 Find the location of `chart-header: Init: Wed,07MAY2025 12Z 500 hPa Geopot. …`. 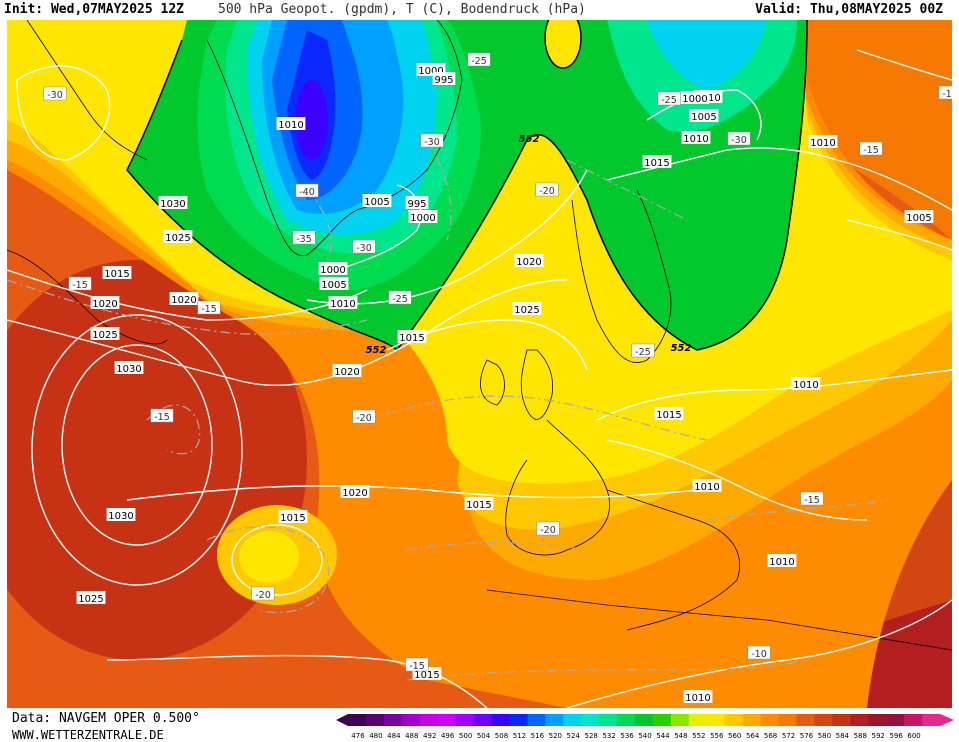

chart-header: Init: Wed,07MAY2025 12Z 500 hPa Geopot. … is located at coordinates (479, 10).